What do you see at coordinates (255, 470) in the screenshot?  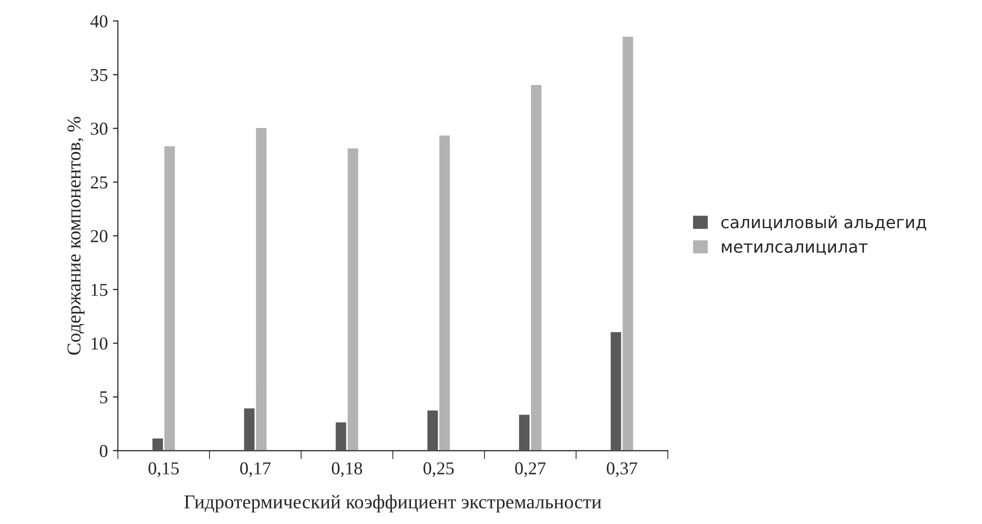 I see `x-tick-label: 0,17` at bounding box center [255, 470].